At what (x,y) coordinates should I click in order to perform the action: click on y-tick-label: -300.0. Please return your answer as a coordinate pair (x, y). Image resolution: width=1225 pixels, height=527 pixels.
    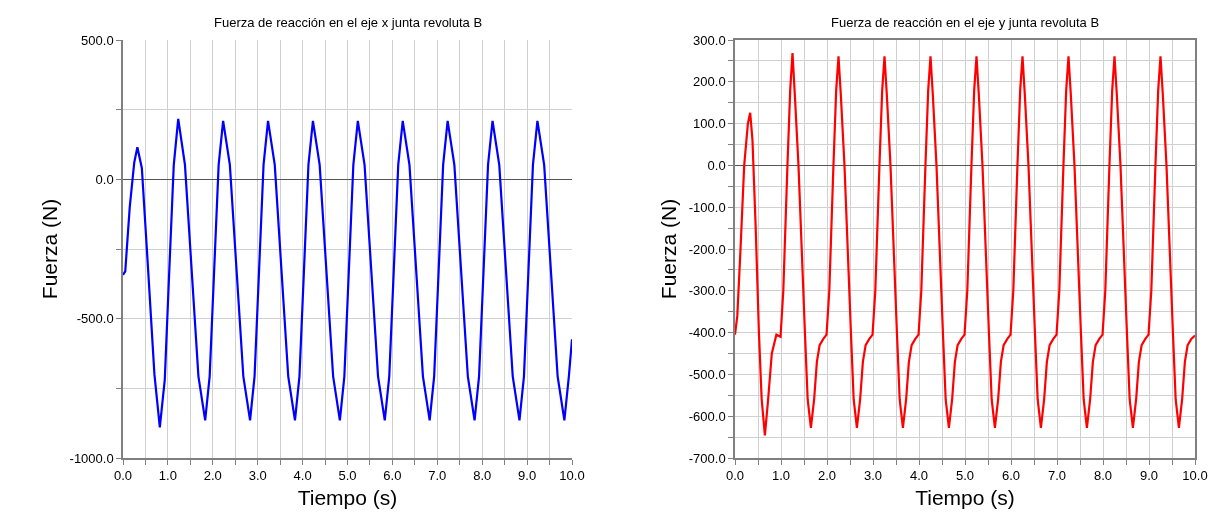
    Looking at the image, I should click on (707, 291).